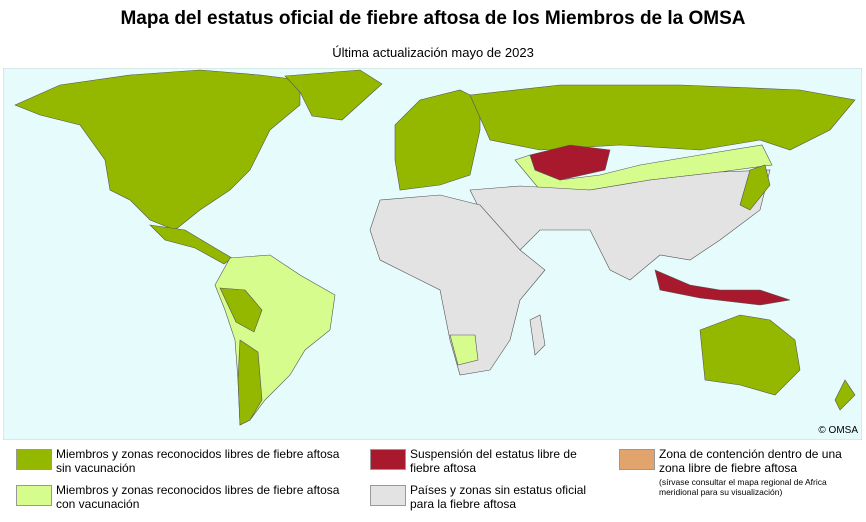  What do you see at coordinates (464, 350) in the screenshot?
I see `namibia` at bounding box center [464, 350].